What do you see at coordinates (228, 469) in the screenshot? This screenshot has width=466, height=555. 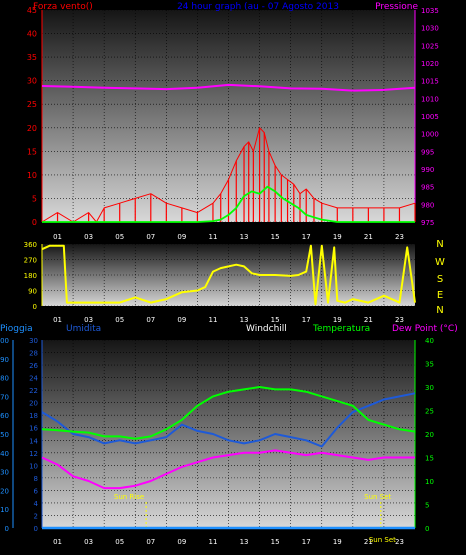 I see `dewpoint-line` at bounding box center [228, 469].